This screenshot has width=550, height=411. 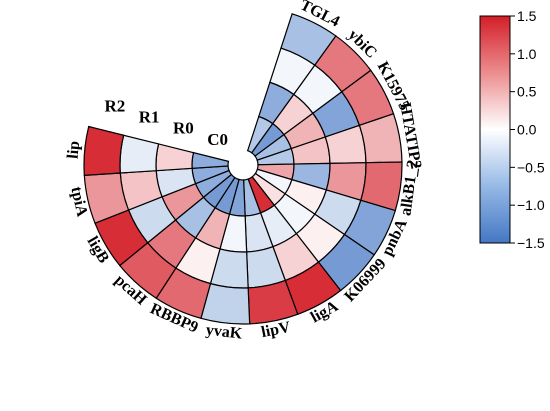 I want to click on ring-label-R0: R0, so click(x=183, y=128).